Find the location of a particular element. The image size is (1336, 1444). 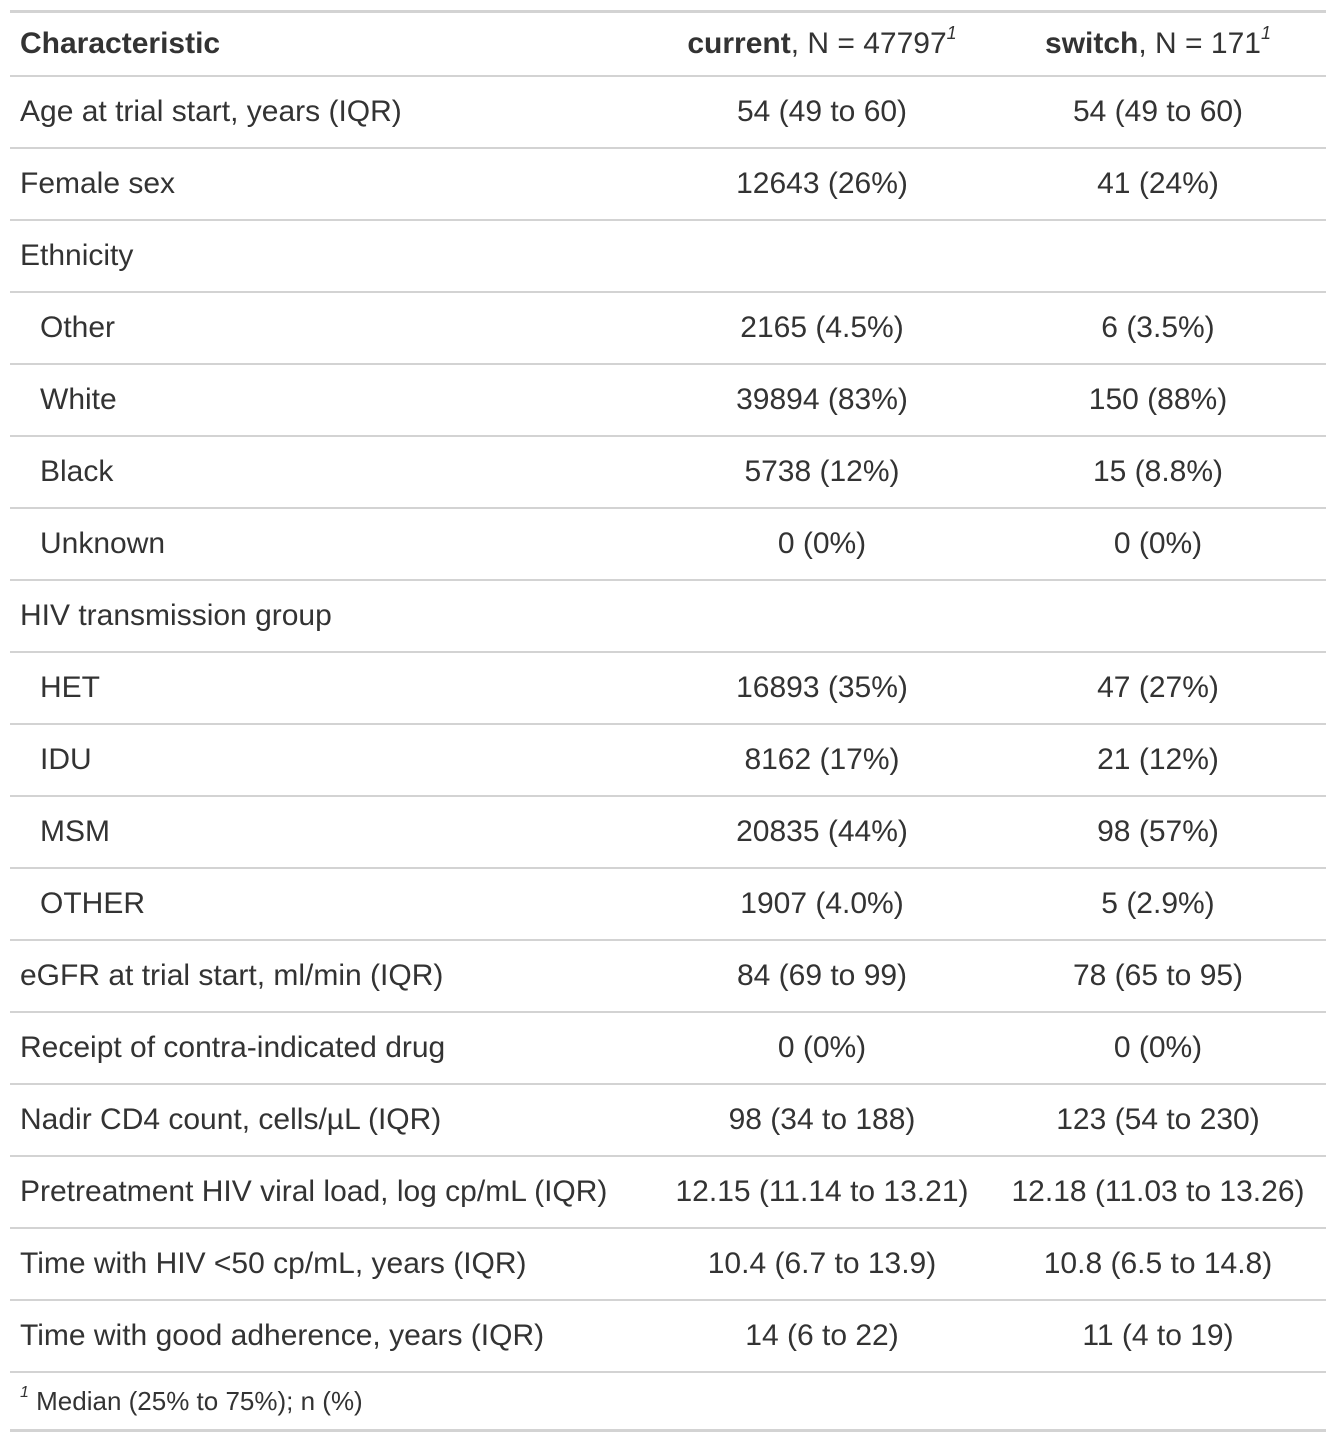

row-current-value: 12.15 (11.14 to 13.21) is located at coordinates (822, 1192).